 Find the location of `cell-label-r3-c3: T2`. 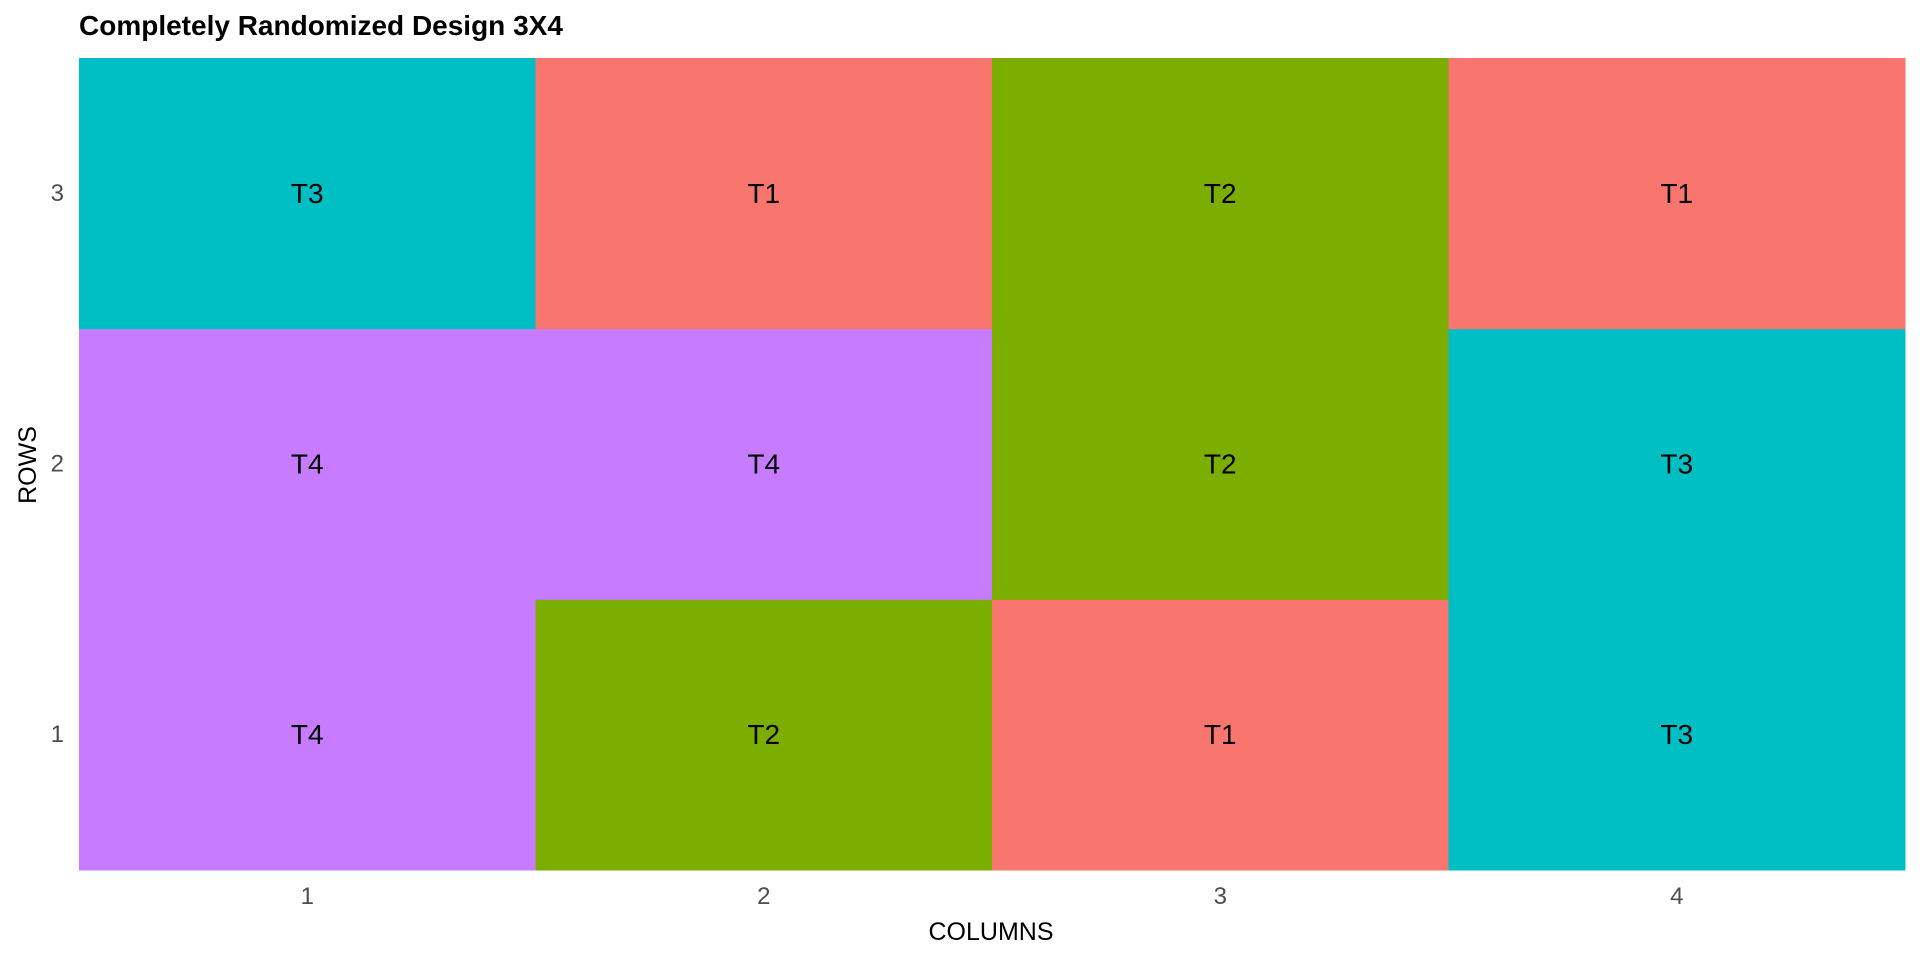

cell-label-r3-c3: T2 is located at coordinates (1220, 193).